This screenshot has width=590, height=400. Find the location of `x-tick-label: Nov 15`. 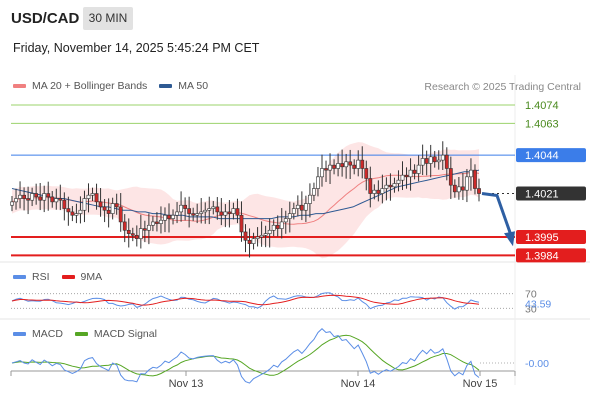

x-tick-label: Nov 15 is located at coordinates (480, 384).